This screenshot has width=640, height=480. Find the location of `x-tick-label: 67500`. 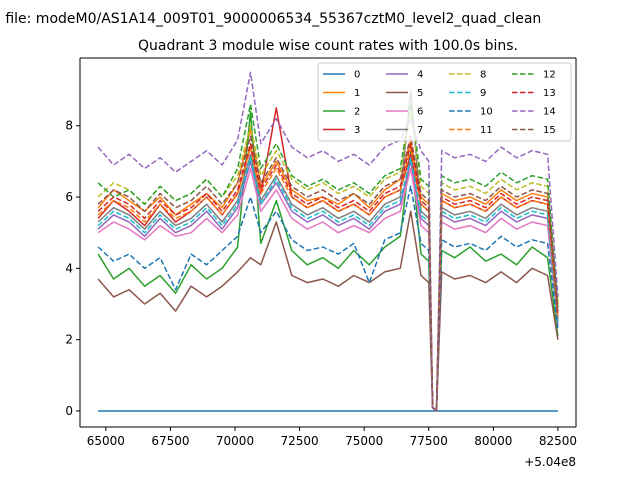

x-tick-label: 67500 is located at coordinates (170, 441).